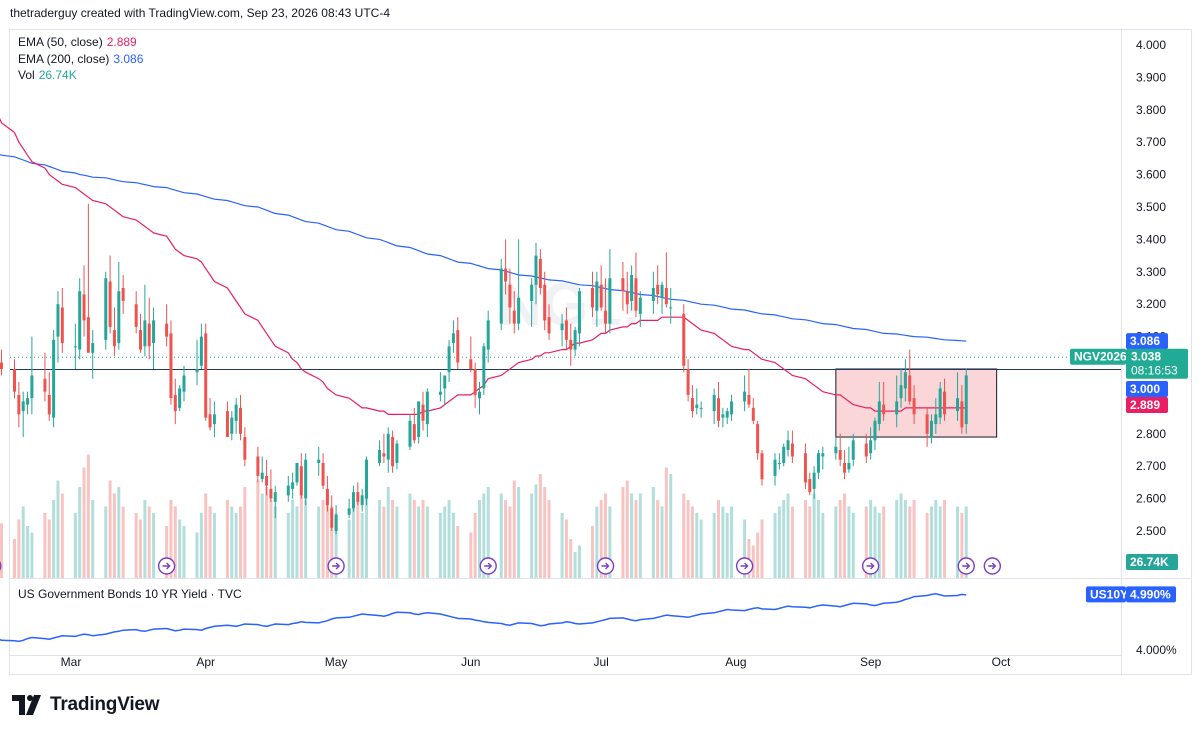  I want to click on us10y-value-tag-bg, so click(1151, 594).